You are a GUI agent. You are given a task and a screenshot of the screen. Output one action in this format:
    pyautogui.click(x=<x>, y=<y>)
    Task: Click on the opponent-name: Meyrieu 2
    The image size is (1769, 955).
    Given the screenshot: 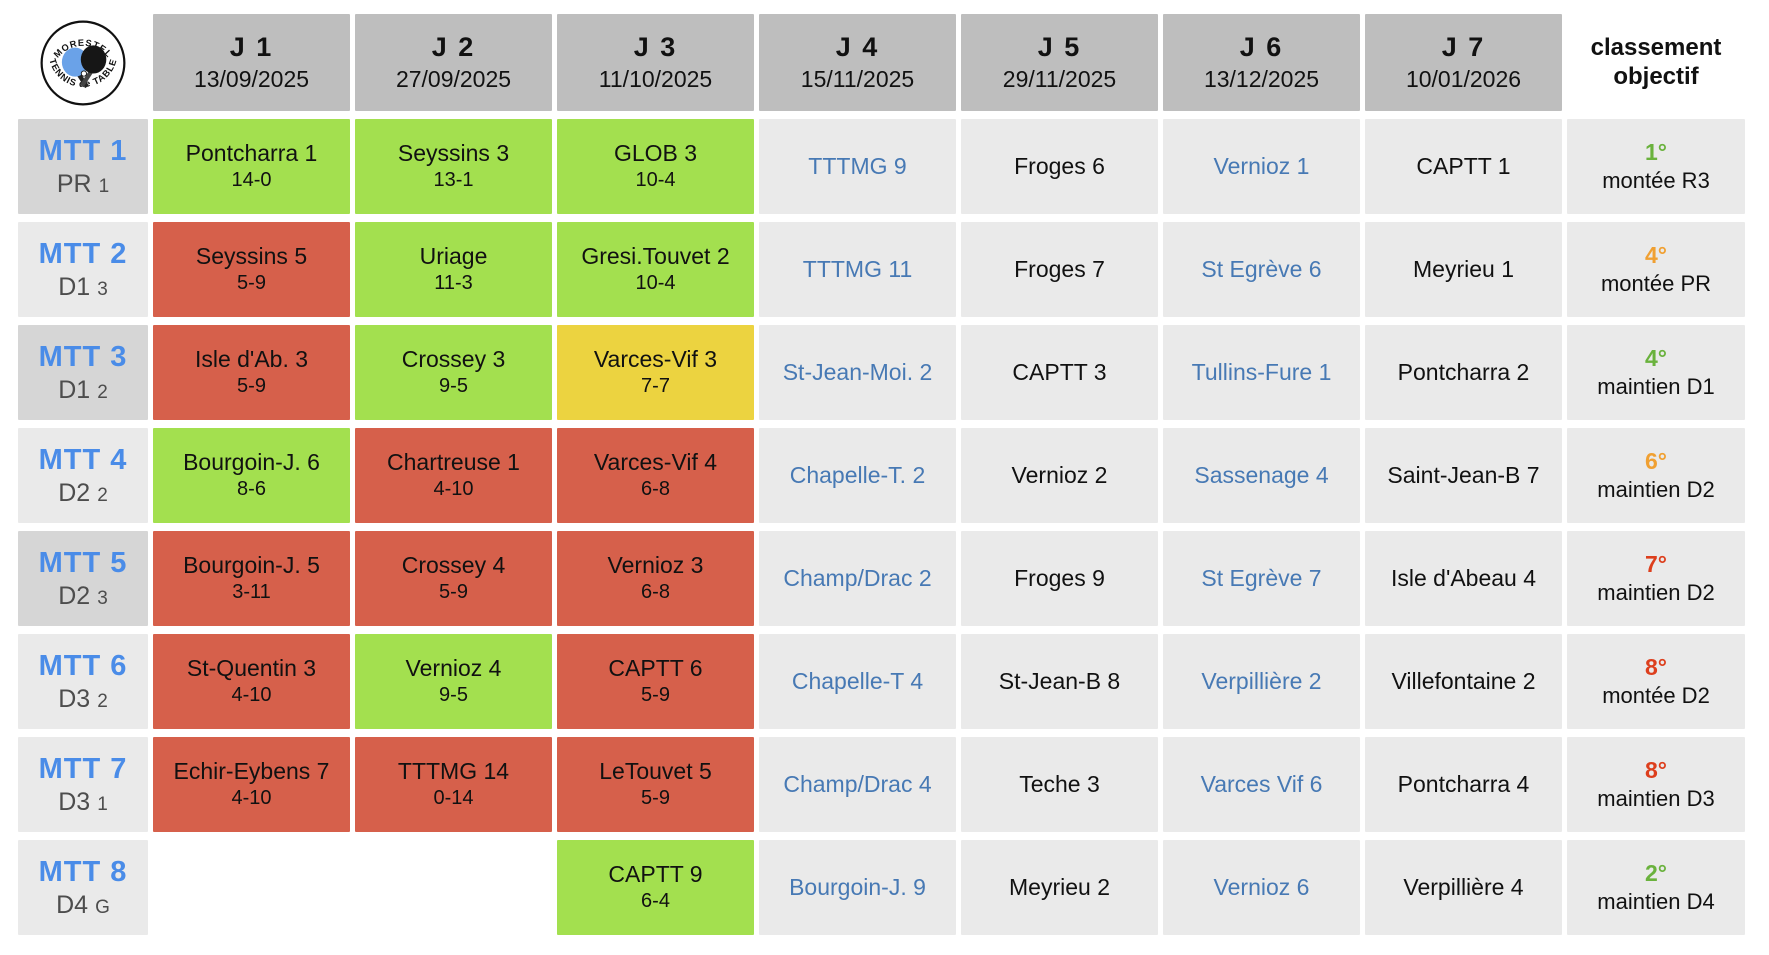 What is the action you would take?
    pyautogui.click(x=1059, y=886)
    